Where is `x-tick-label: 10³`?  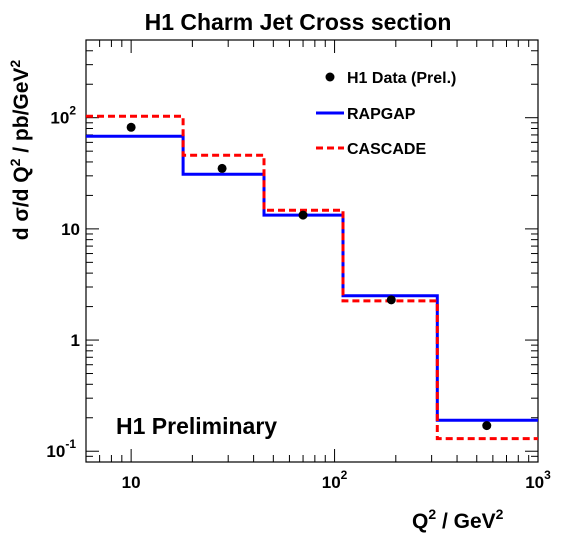 x-tick-label: 10³ is located at coordinates (538, 480).